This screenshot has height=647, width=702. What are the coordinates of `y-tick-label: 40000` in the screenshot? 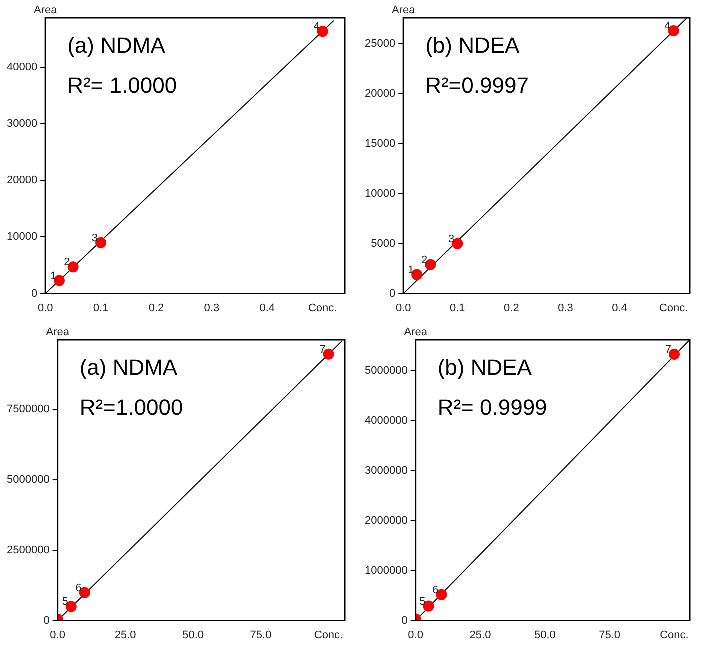 It's located at (22, 67).